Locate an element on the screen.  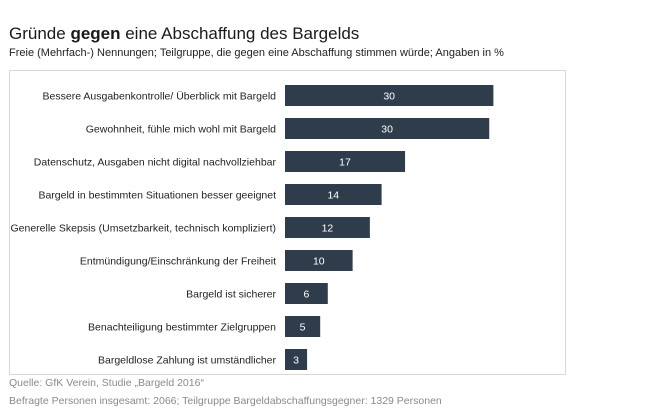
value-label: 14 is located at coordinates (333, 196).